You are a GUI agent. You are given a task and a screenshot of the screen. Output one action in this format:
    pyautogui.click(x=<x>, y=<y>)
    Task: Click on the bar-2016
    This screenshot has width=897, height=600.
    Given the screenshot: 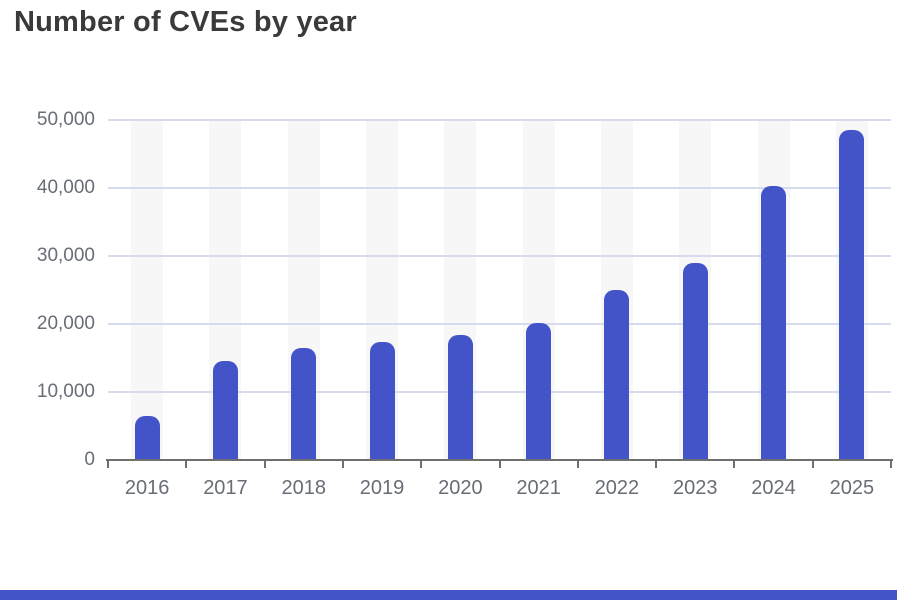 What is the action you would take?
    pyautogui.click(x=147, y=438)
    